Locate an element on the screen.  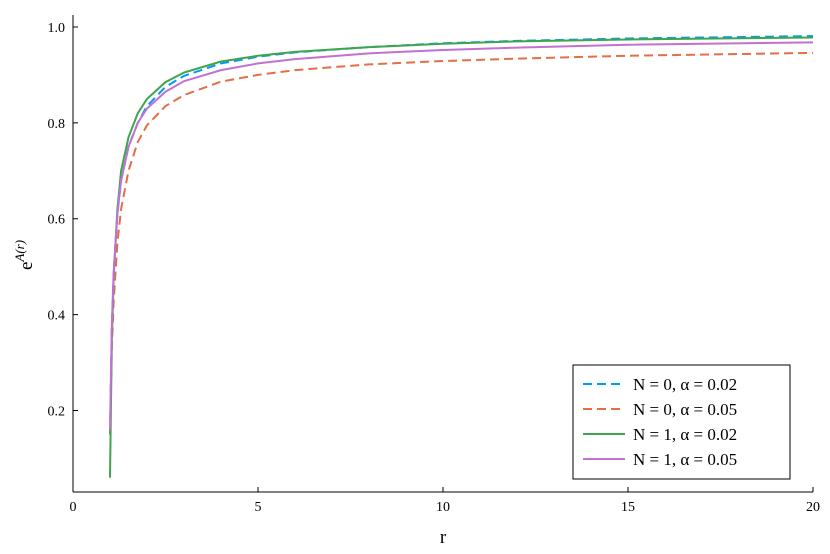
legend-label: N = 0, α = 0.05 is located at coordinates (685, 409).